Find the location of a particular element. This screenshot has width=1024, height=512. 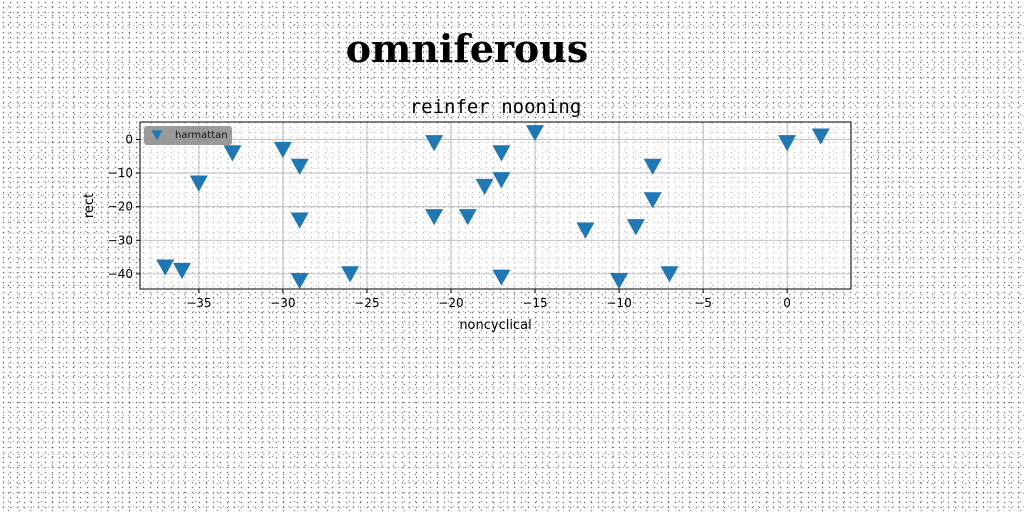

x-tick-label: −25 is located at coordinates (366, 303).